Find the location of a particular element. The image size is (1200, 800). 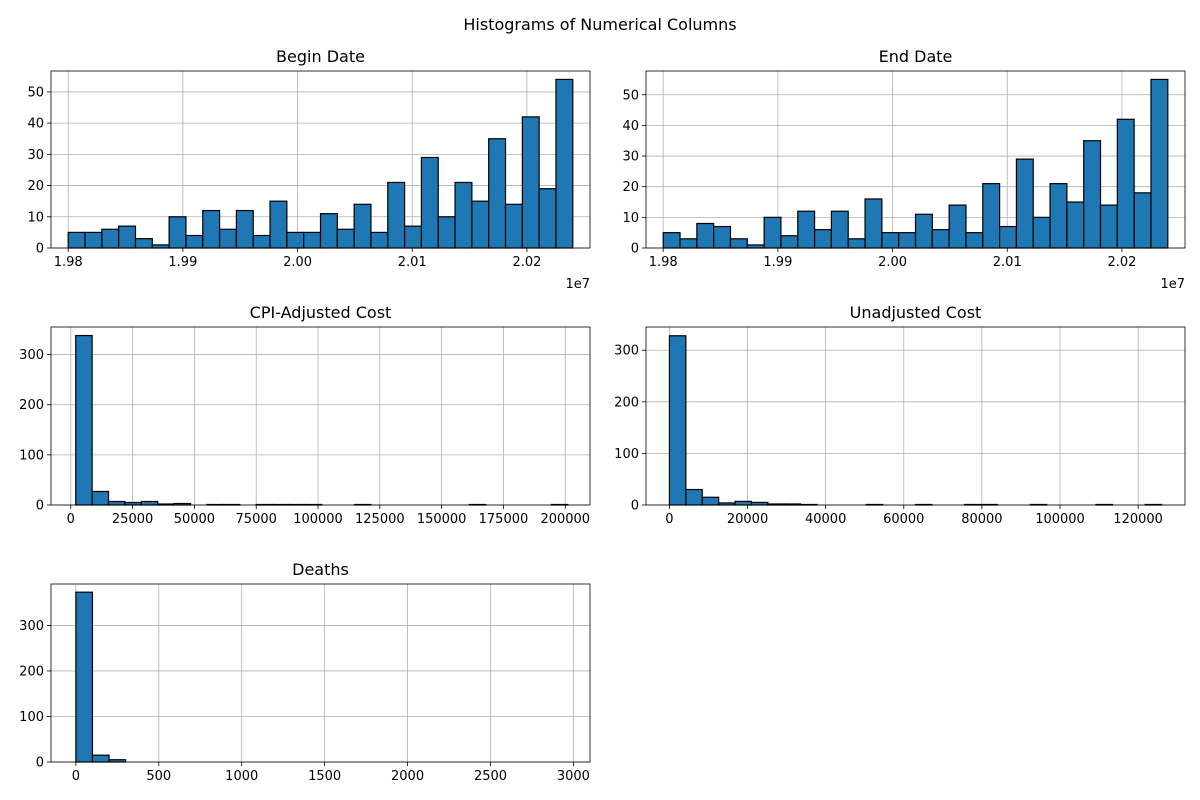

y-tick-label: 30 is located at coordinates (35, 155).